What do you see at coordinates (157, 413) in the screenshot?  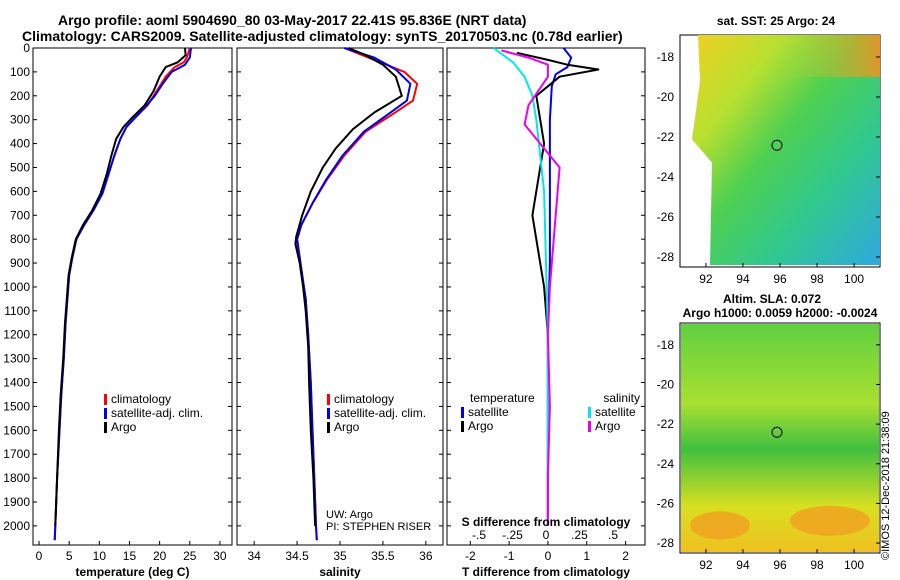 I see `temperature-legend-label: satellite-adj. clim.` at bounding box center [157, 413].